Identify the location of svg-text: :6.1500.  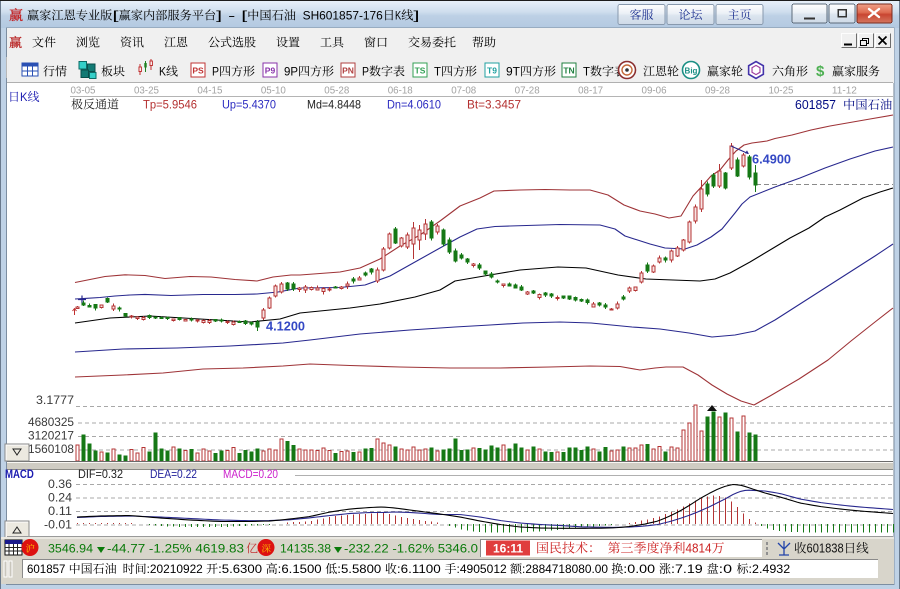
(302, 569).